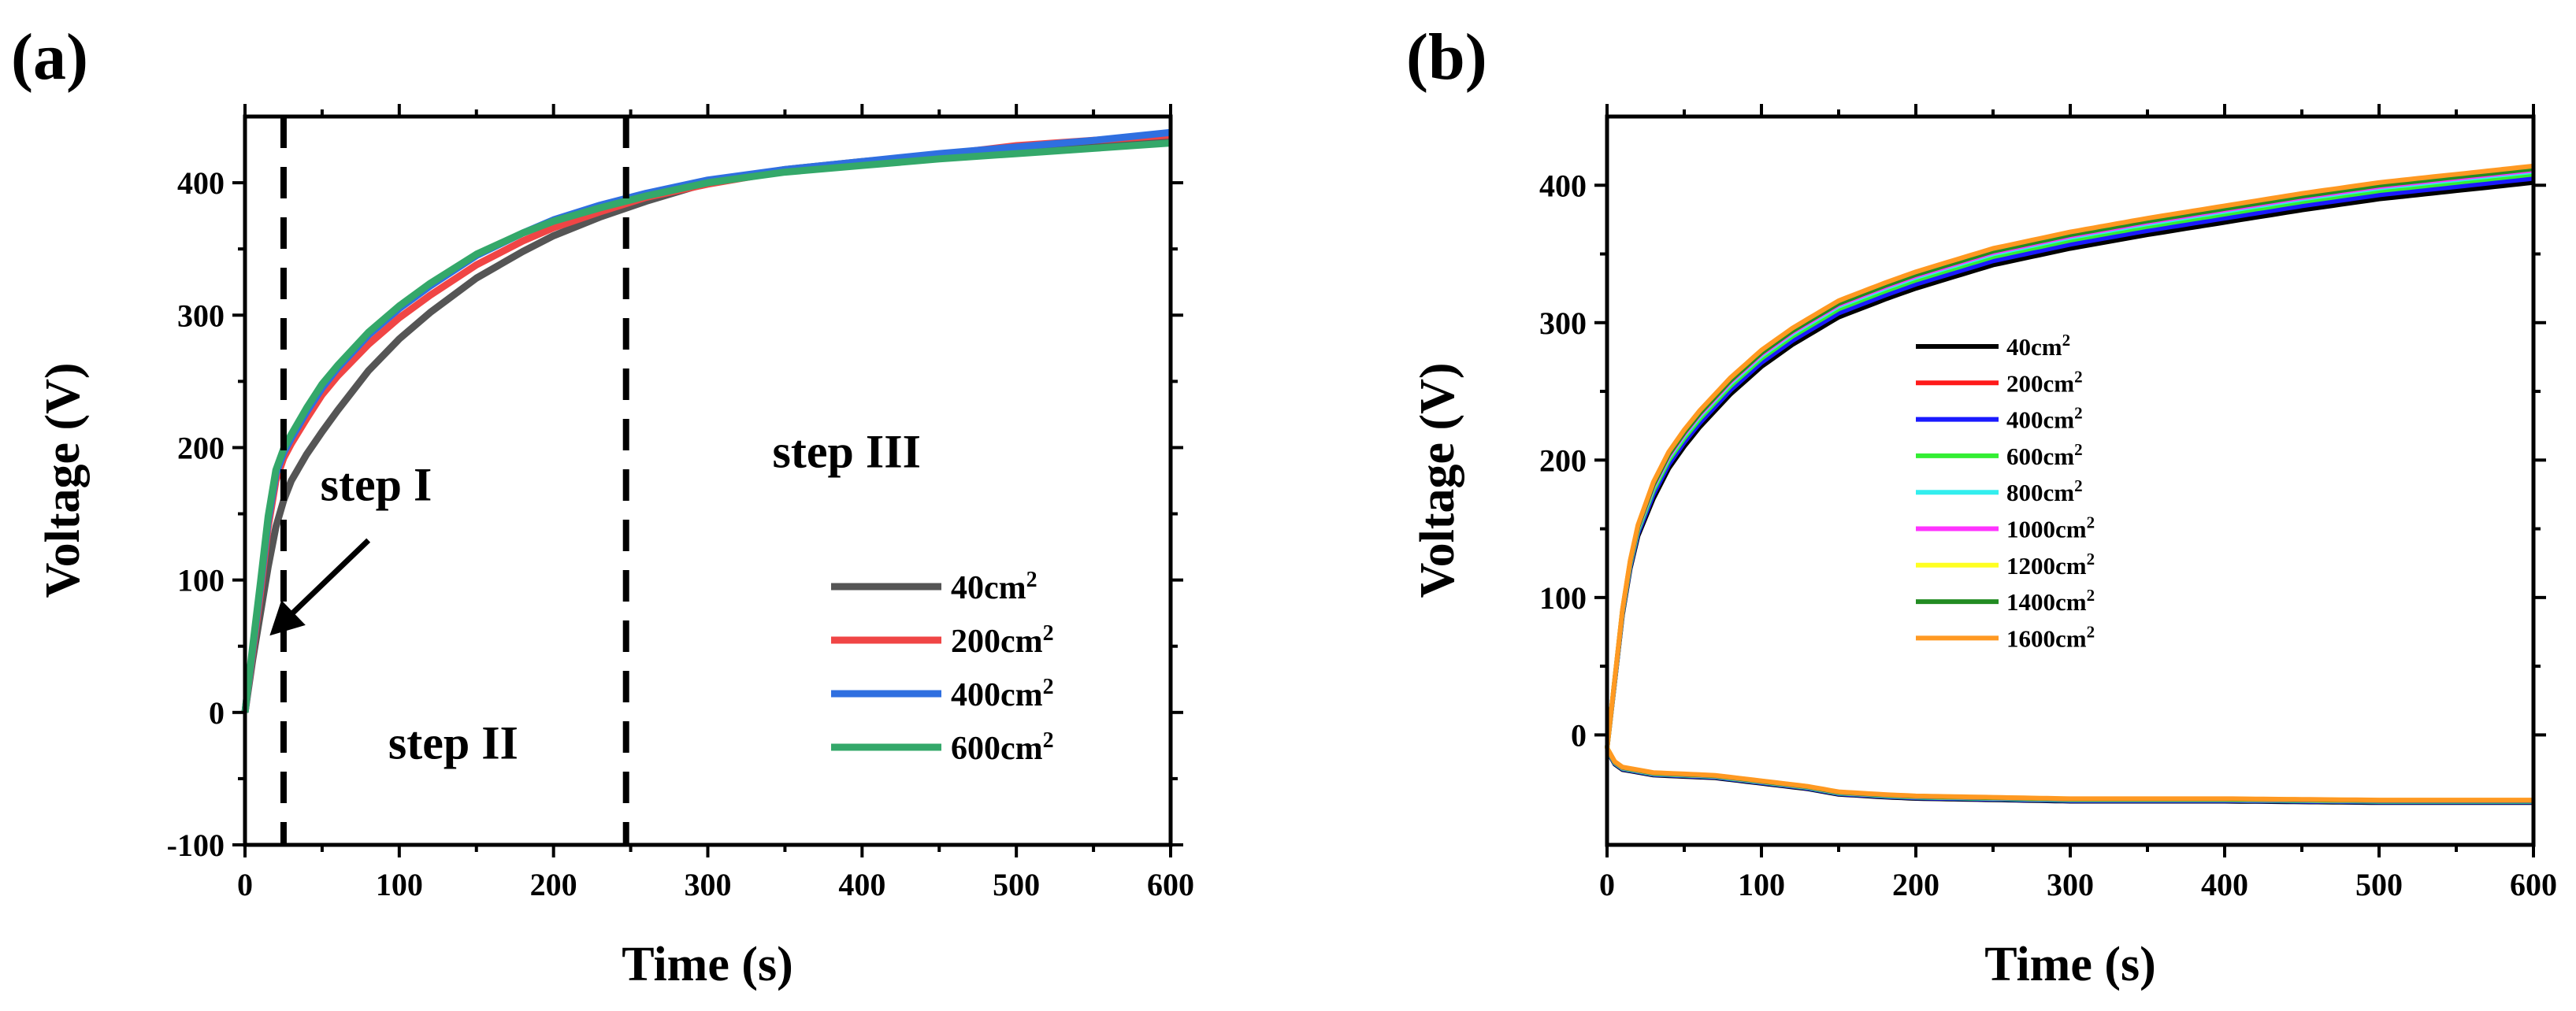  Describe the element at coordinates (217, 713) in the screenshot. I see `panel-a-ytick-label: 0` at that location.